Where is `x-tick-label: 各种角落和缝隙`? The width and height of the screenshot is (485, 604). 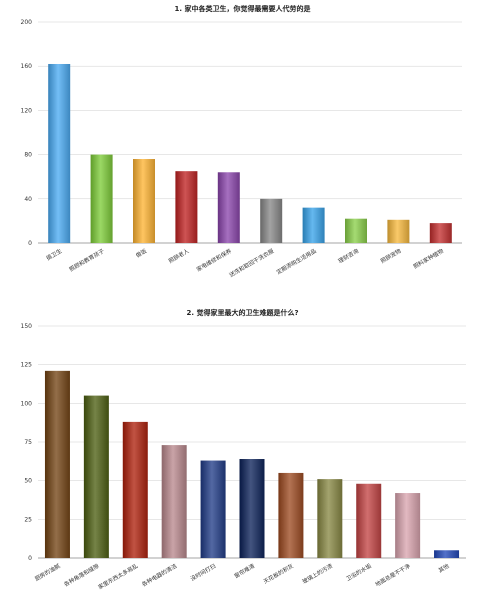
x-tick-label: 各种角落和缝隙 is located at coordinates (81, 575).